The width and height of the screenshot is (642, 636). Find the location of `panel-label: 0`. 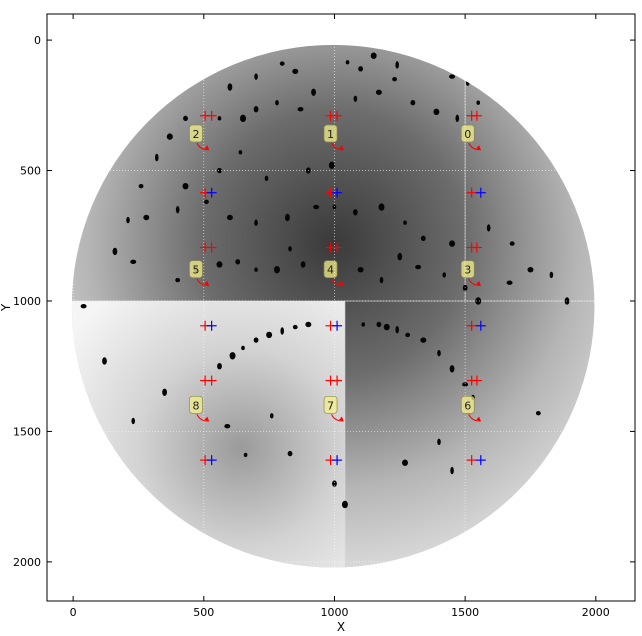

panel-label: 0 is located at coordinates (470, 137).